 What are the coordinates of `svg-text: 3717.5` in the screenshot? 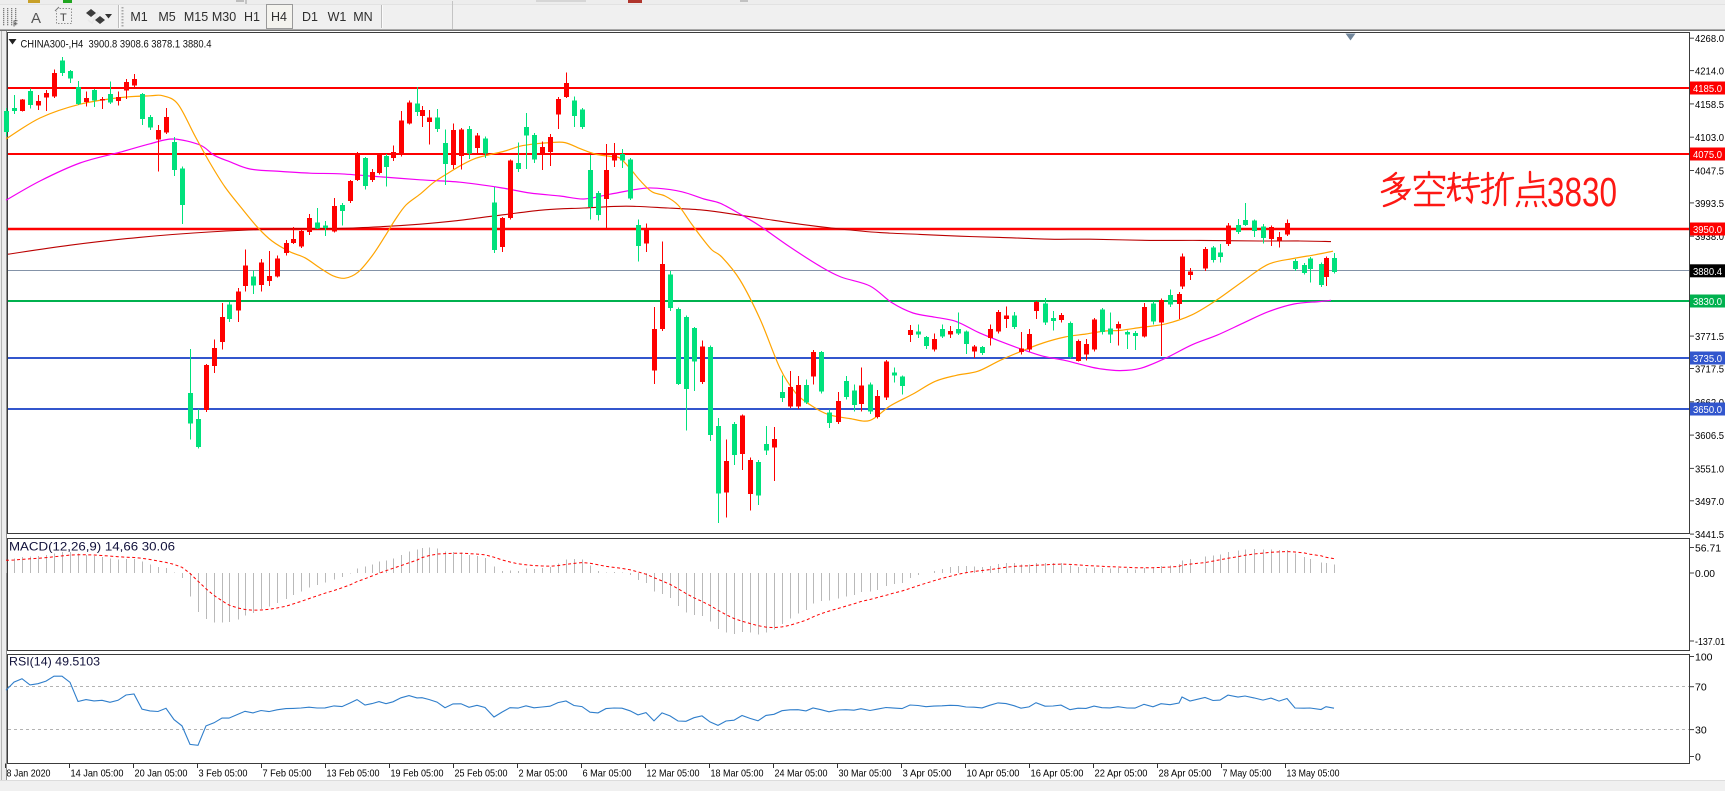 It's located at (1709, 370).